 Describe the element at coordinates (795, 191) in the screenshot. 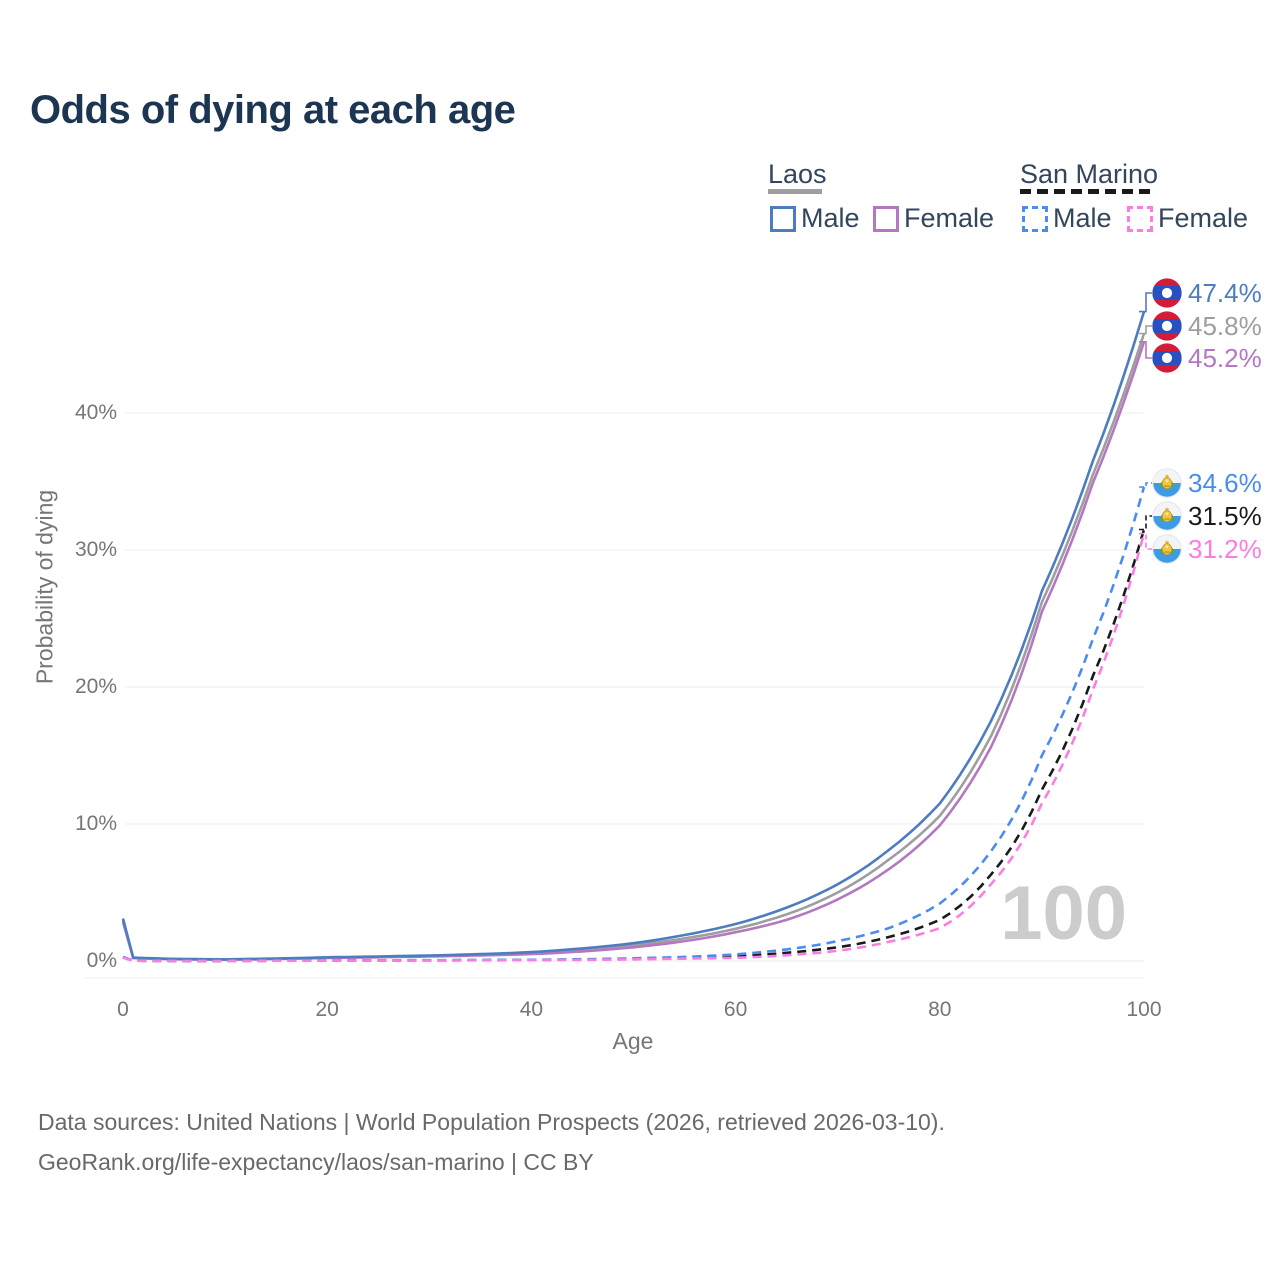

I see `legend-laos-line-swatch` at that location.